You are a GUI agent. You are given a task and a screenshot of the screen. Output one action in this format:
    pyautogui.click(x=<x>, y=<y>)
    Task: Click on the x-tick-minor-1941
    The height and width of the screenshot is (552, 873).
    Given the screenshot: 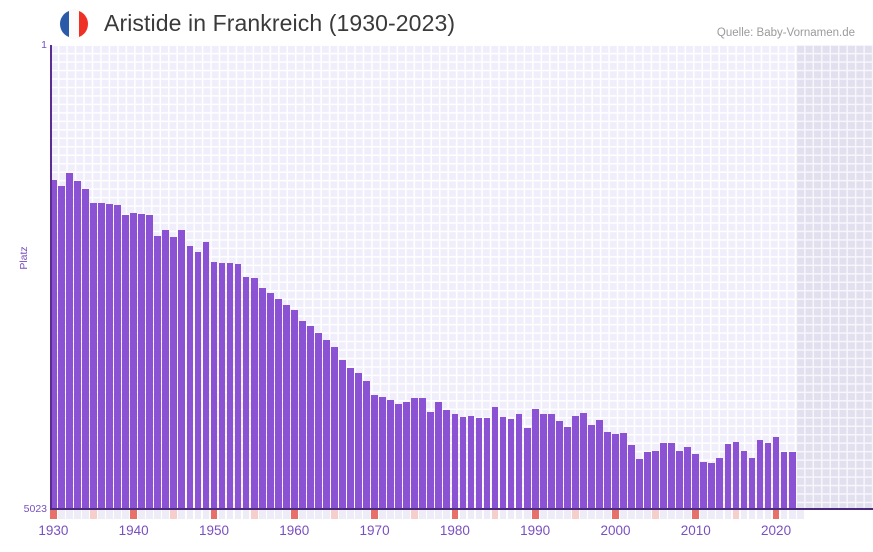 What is the action you would take?
    pyautogui.click(x=142, y=514)
    